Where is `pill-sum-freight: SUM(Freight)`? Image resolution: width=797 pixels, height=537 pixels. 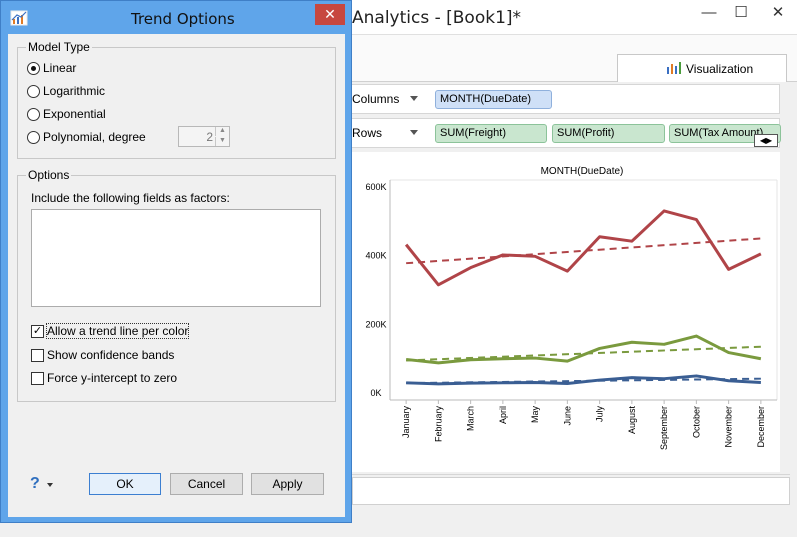
pill-sum-freight: SUM(Freight) is located at coordinates (491, 133).